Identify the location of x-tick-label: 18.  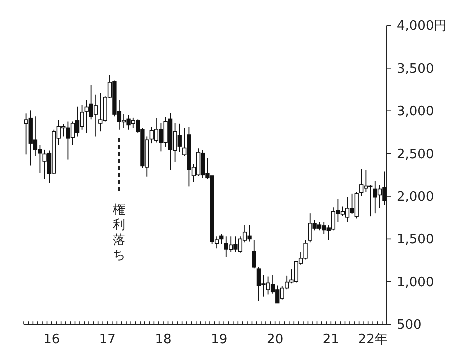
(163, 340).